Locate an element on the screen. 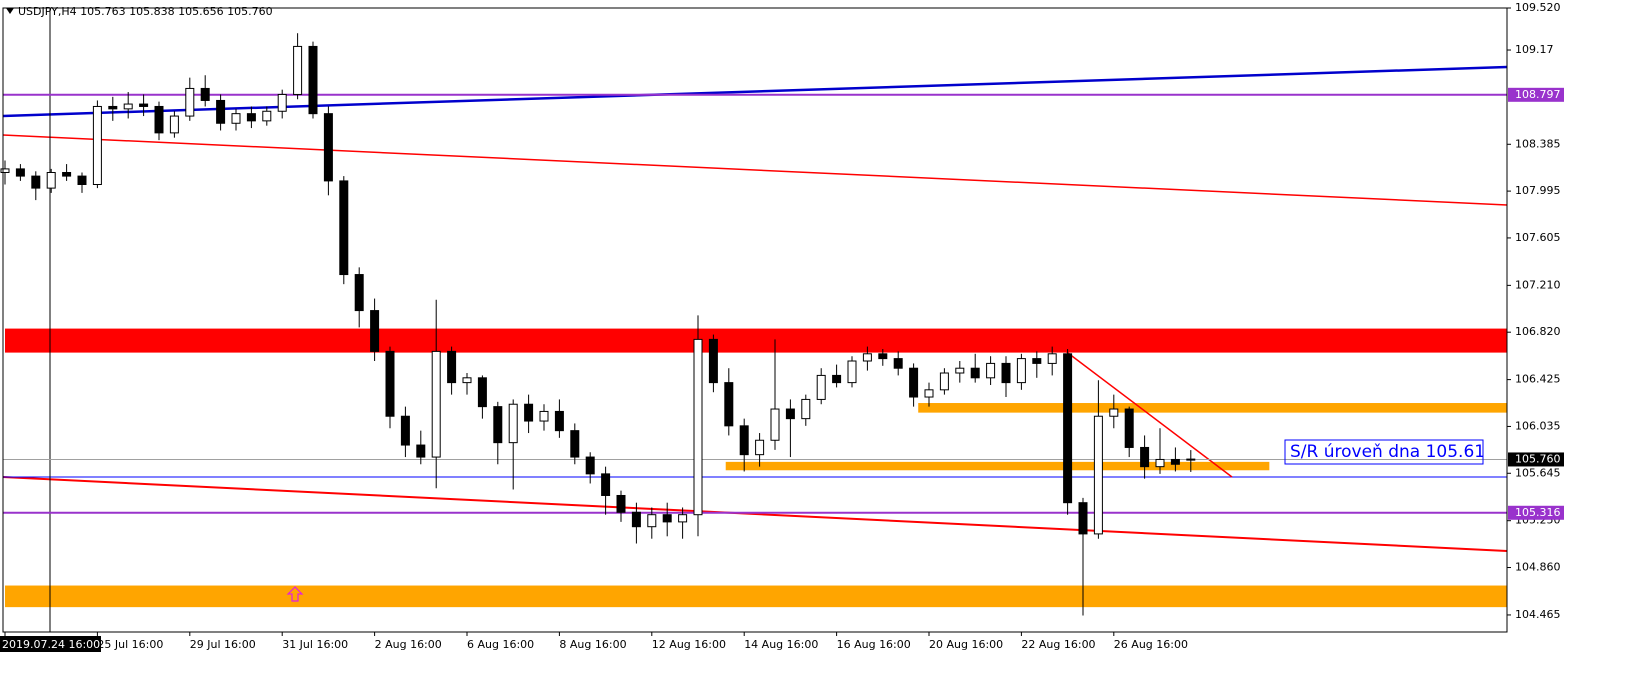  y-tick-label: 109.520 is located at coordinates (1538, 7).